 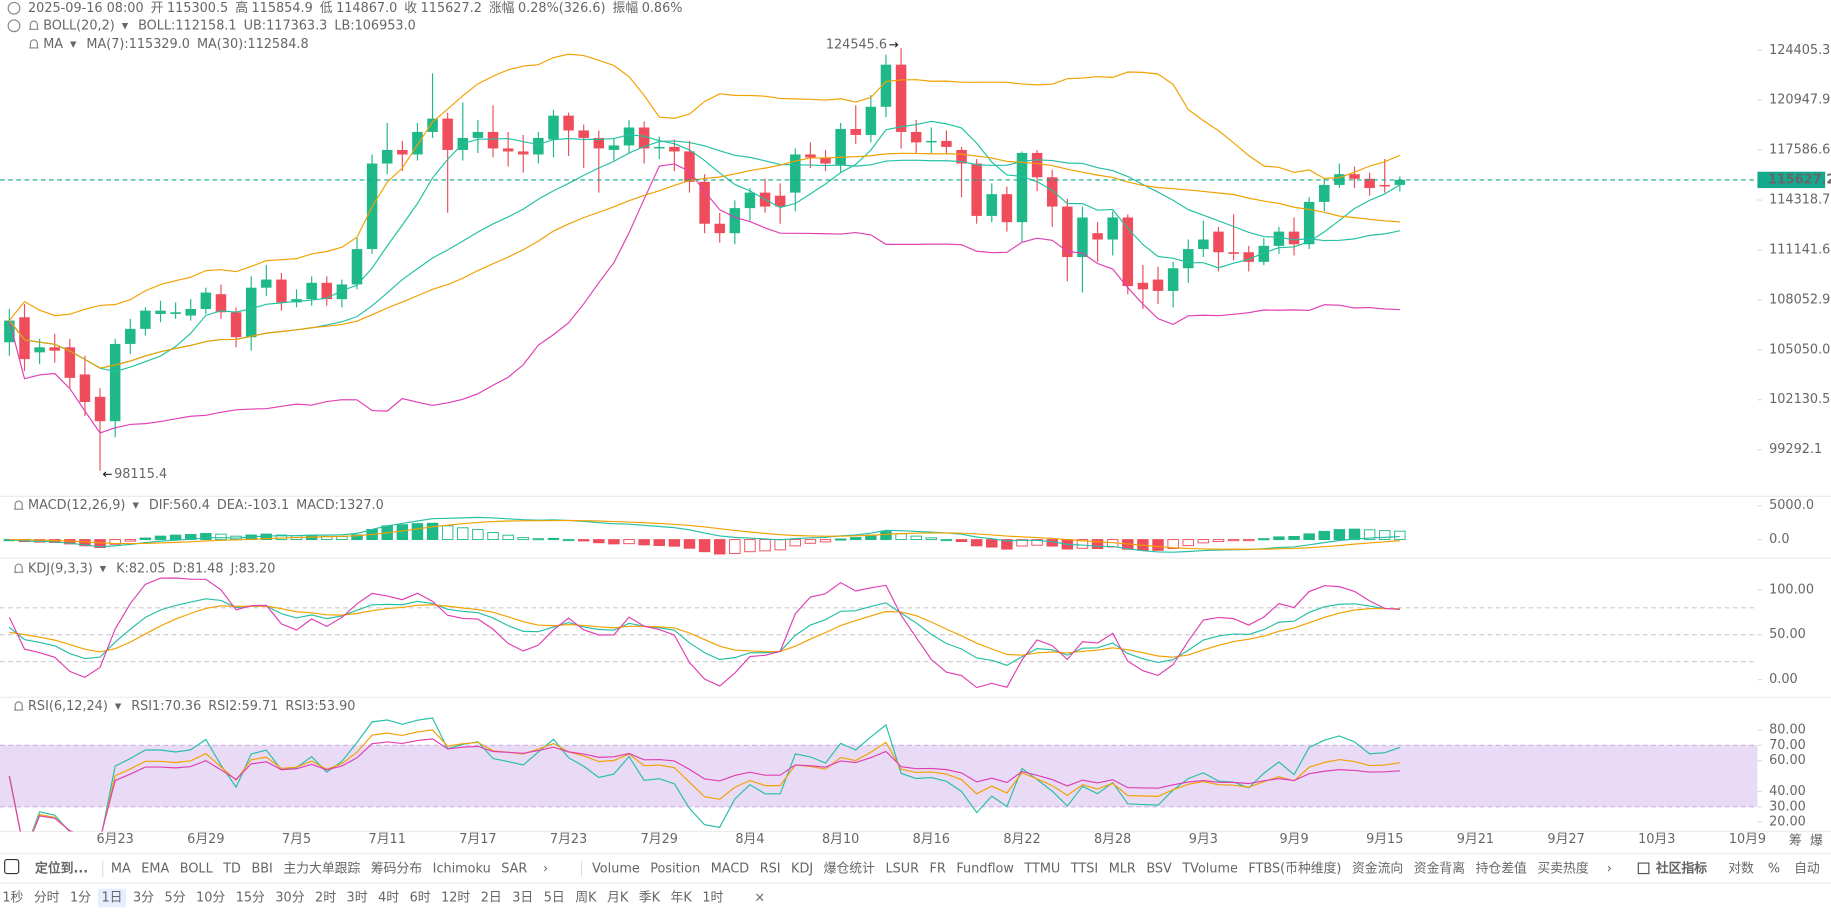 What do you see at coordinates (1807, 868) in the screenshot?
I see `toolbar-item: 自动` at bounding box center [1807, 868].